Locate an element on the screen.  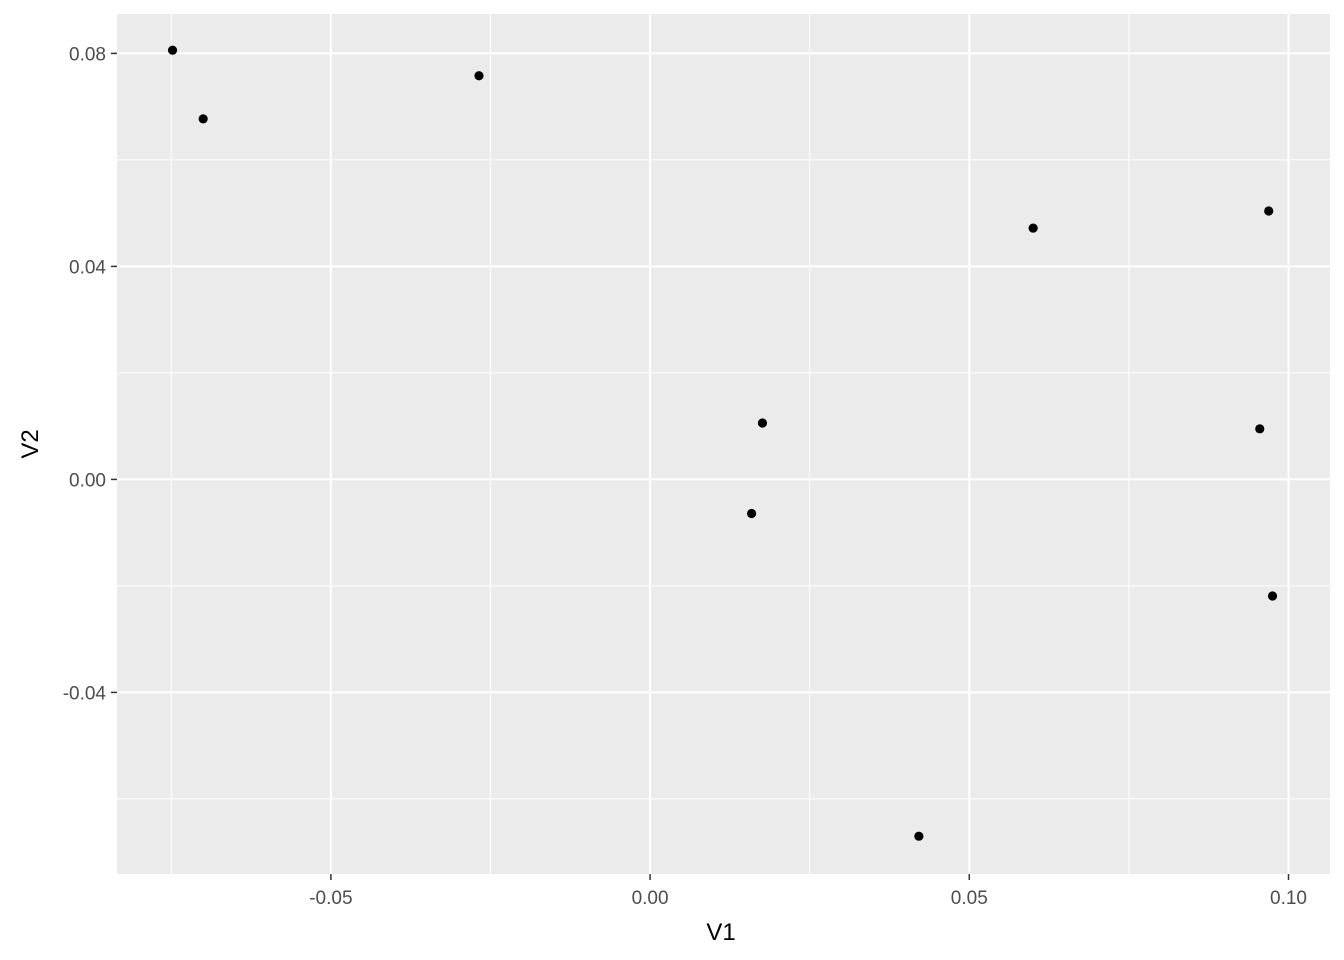
x-axis-title: V1 is located at coordinates (720, 932).